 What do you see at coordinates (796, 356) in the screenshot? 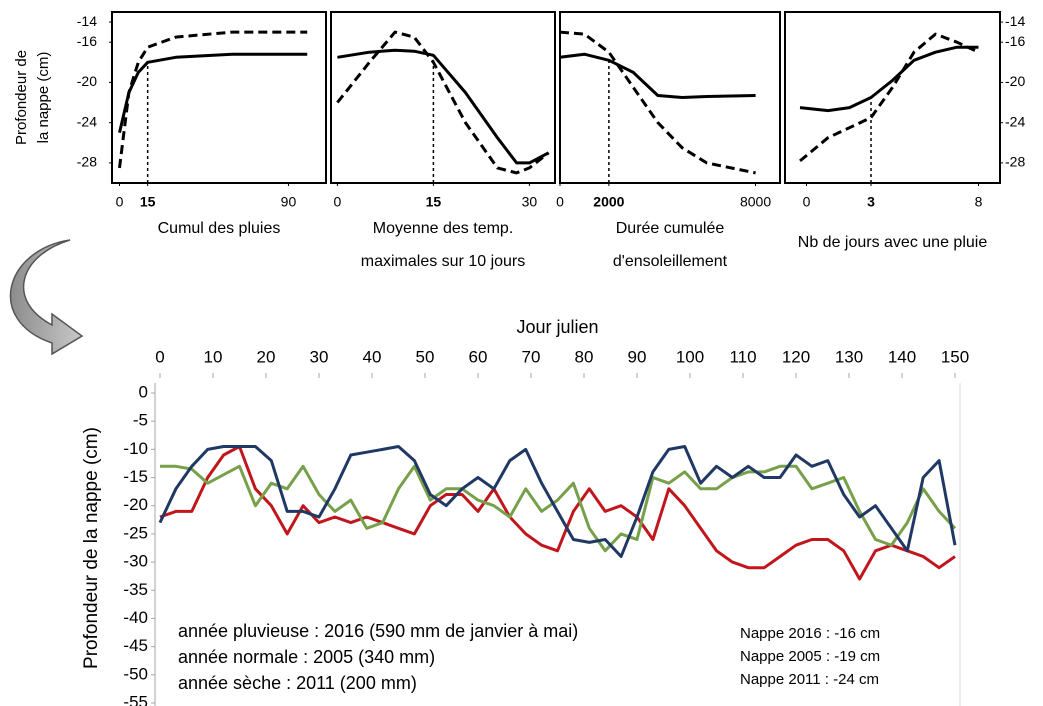
I see `x-tick-label: 120` at bounding box center [796, 356].